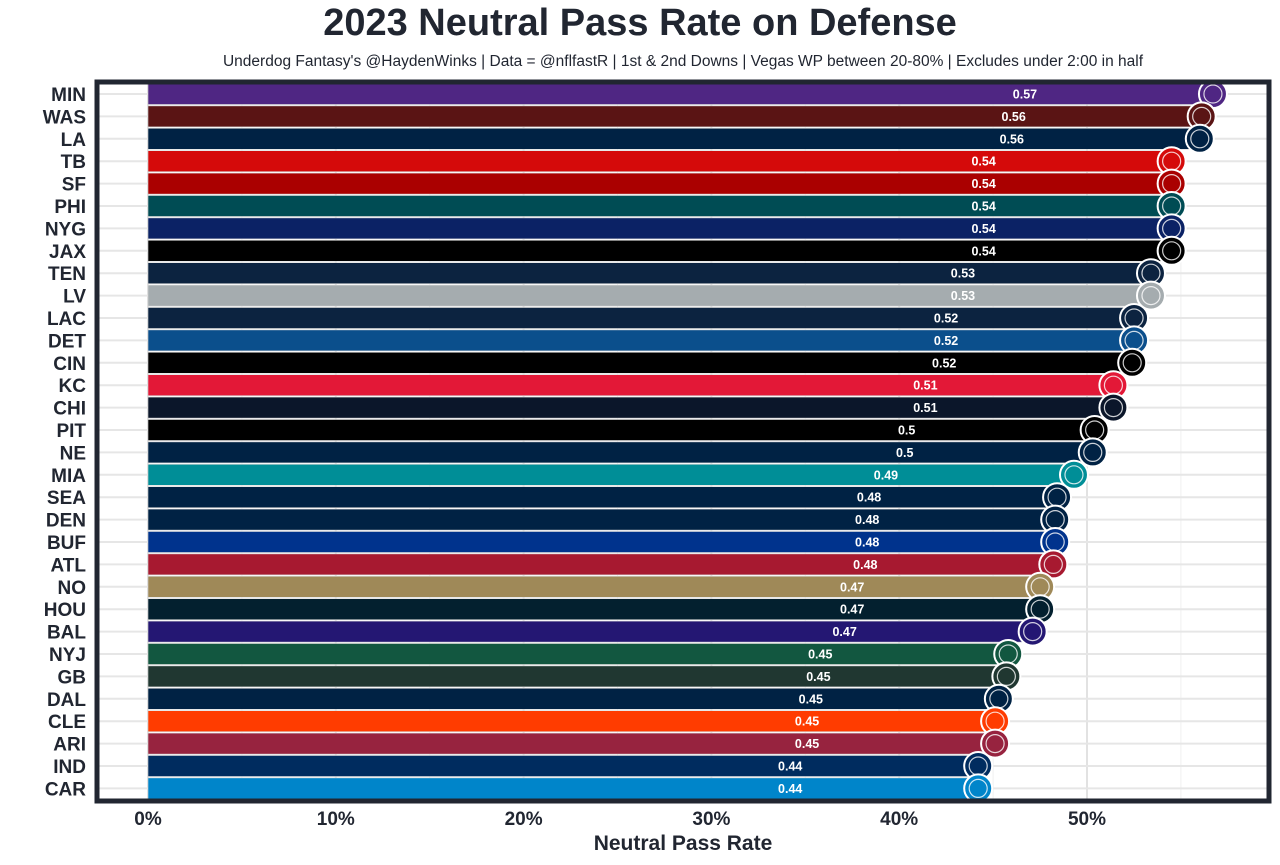  What do you see at coordinates (983, 251) in the screenshot?
I see `value-label-jax: 0.54` at bounding box center [983, 251].